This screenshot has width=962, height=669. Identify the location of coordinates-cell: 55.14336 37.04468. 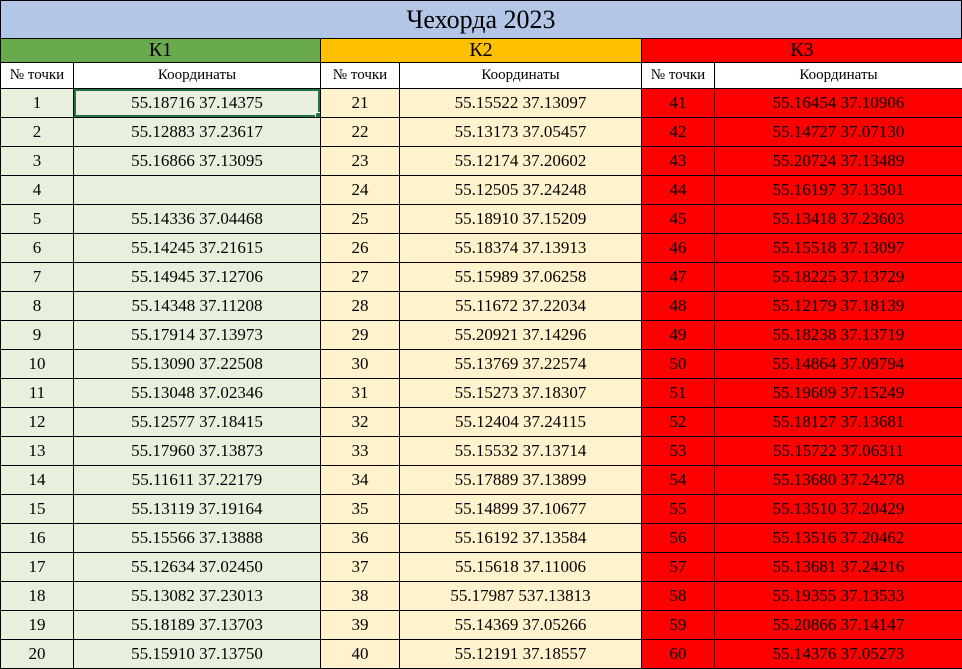
(197, 219).